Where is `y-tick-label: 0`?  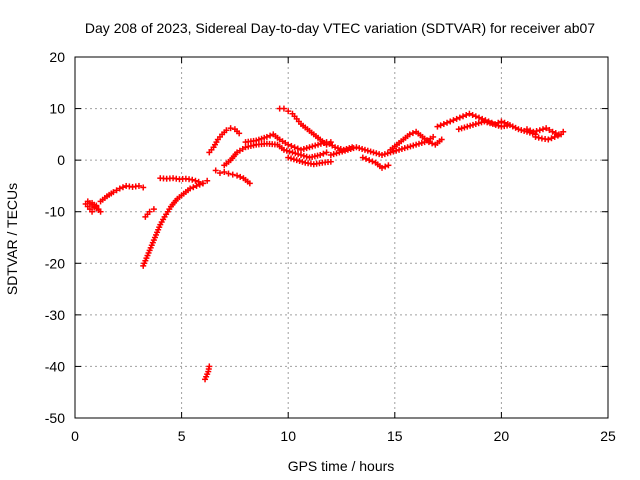 y-tick-label: 0 is located at coordinates (61, 160).